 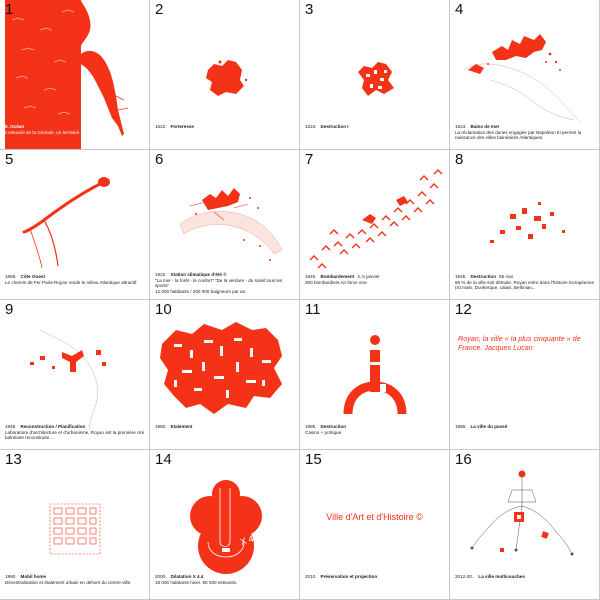 I want to click on panel-2: 2 1622. Forteresse, so click(x=225, y=75).